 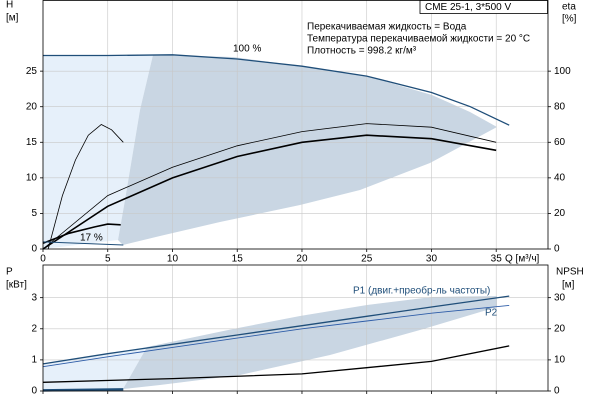 I want to click on curve-label: 17 %, so click(x=91, y=238).